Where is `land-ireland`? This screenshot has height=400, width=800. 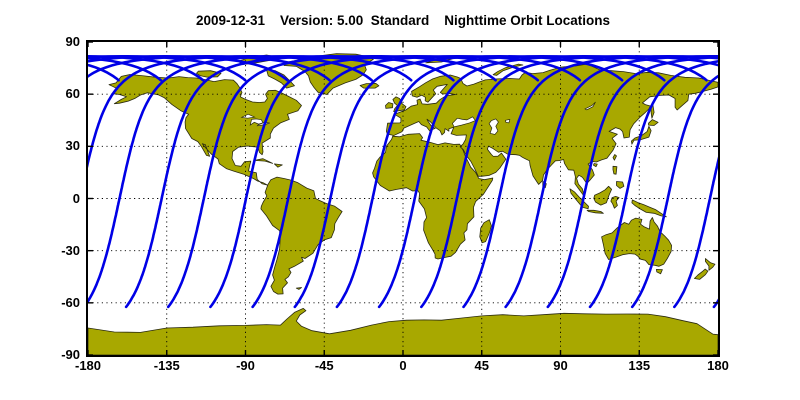 land-ireland is located at coordinates (389, 105).